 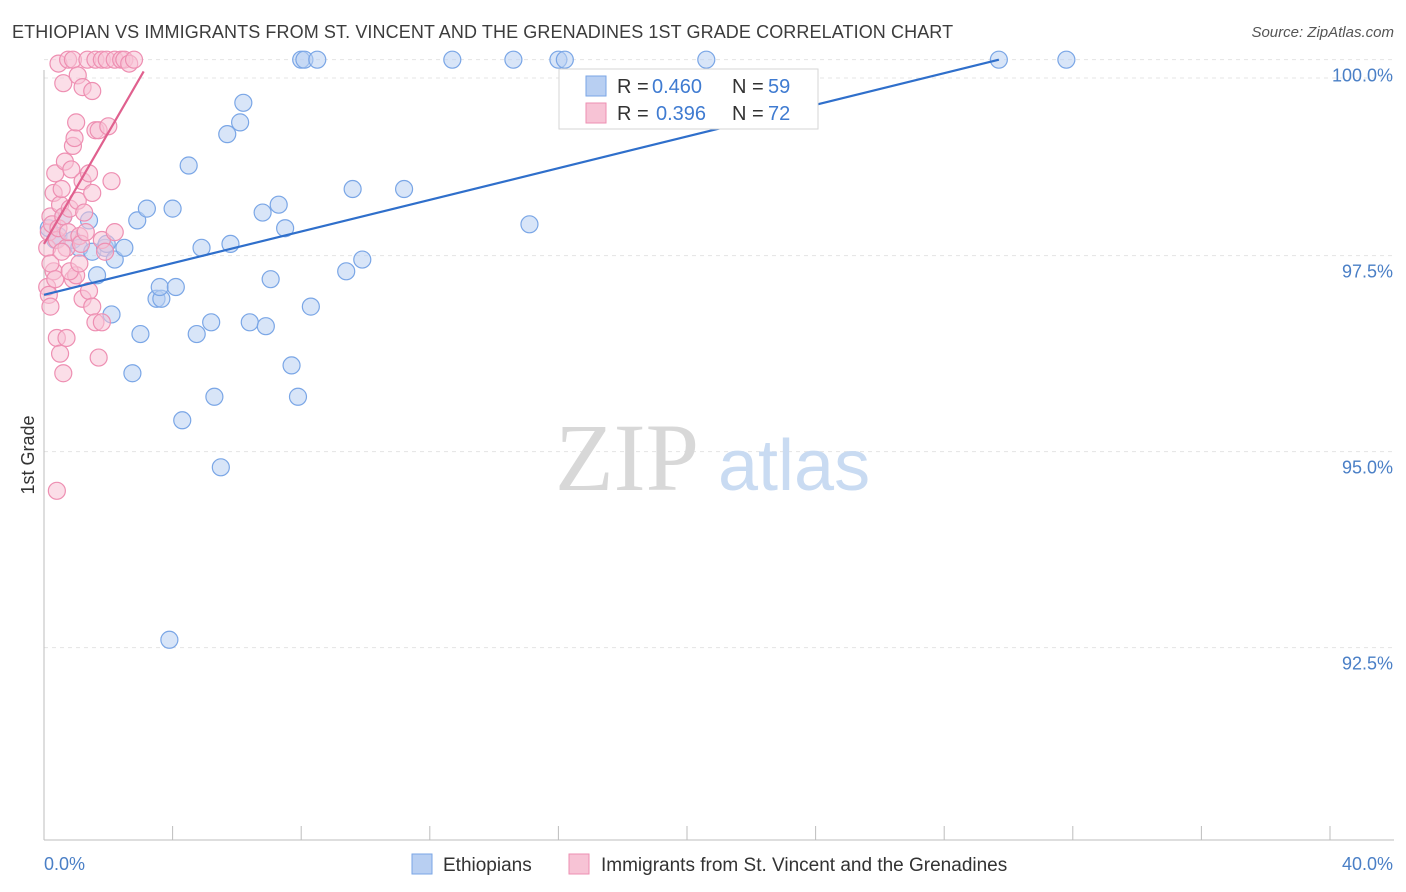 I want to click on legend-swatch-ethiopians, so click(x=596, y=86).